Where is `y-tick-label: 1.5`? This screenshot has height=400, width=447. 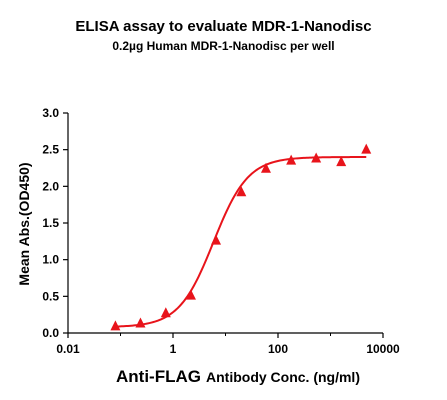 y-tick-label: 1.5 is located at coordinates (50, 223).